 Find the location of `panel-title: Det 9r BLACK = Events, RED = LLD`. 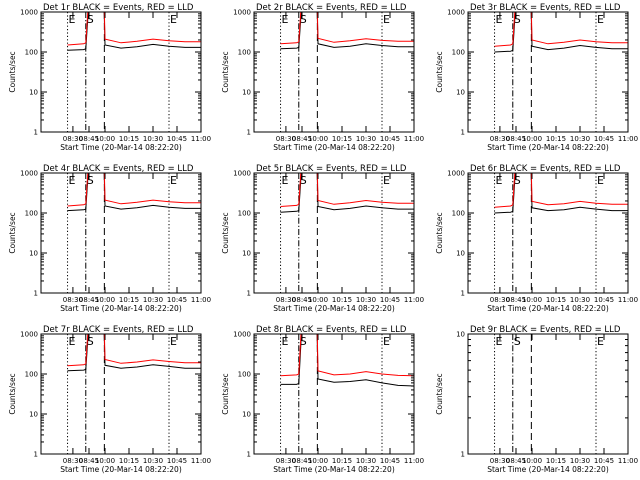

panel-title: Det 9r BLACK = Events, RED = LLD is located at coordinates (545, 330).